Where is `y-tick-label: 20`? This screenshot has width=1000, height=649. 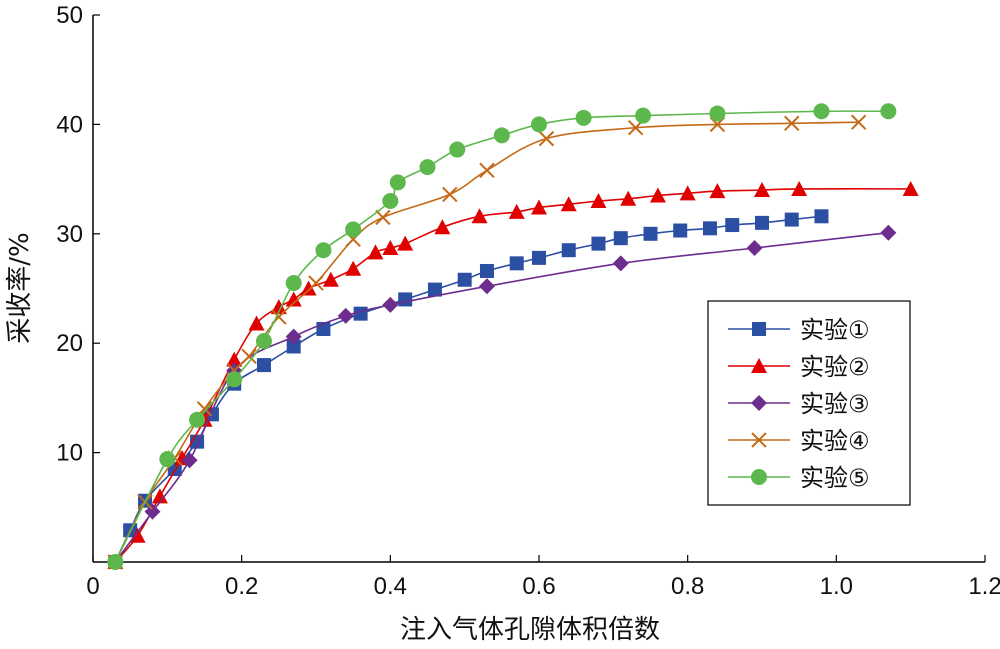
y-tick-label: 20 is located at coordinates (69, 343).